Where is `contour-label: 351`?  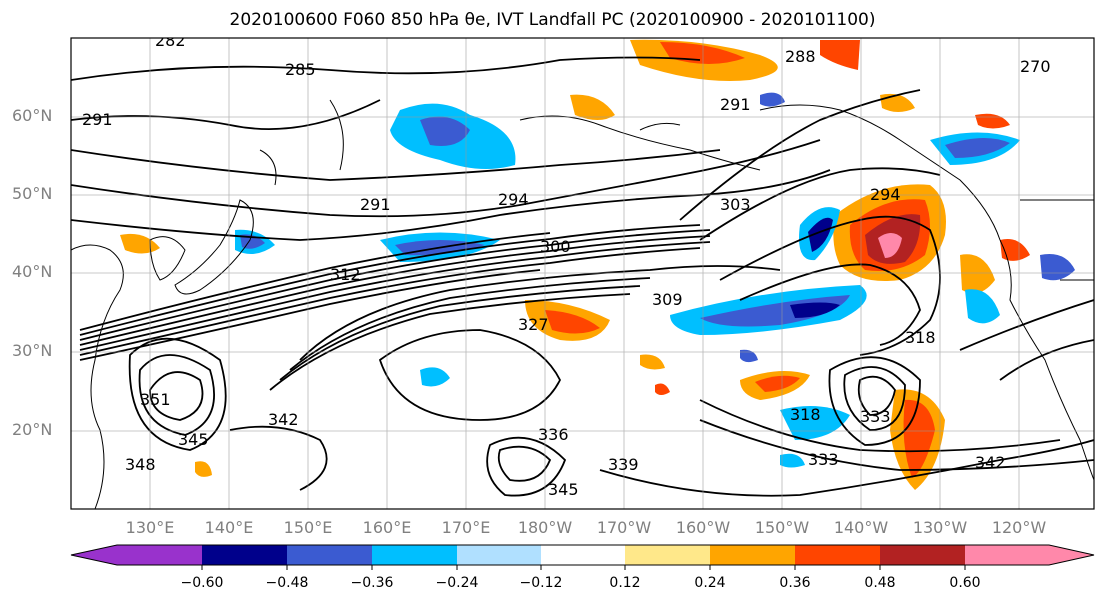 contour-label: 351 is located at coordinates (155, 399).